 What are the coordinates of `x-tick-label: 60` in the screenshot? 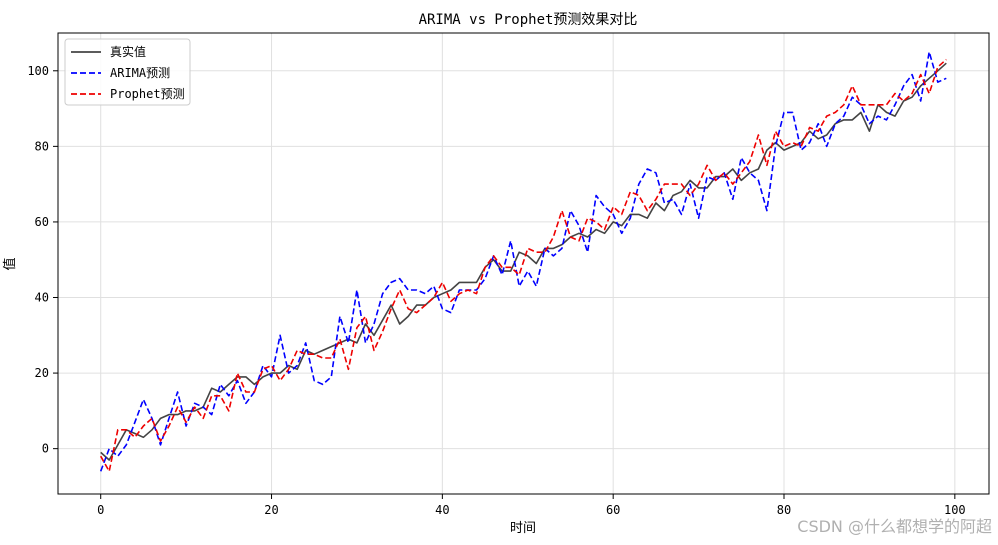 It's located at (613, 510).